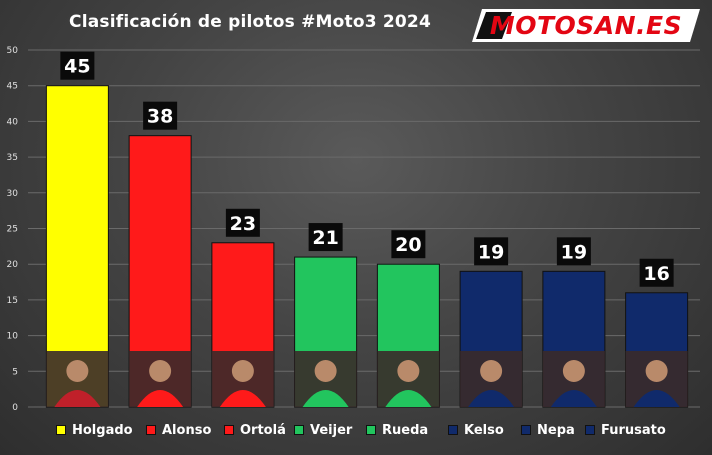 This screenshot has height=455, width=712. What do you see at coordinates (13, 337) in the screenshot?
I see `y-tick-label: 10` at bounding box center [13, 337].